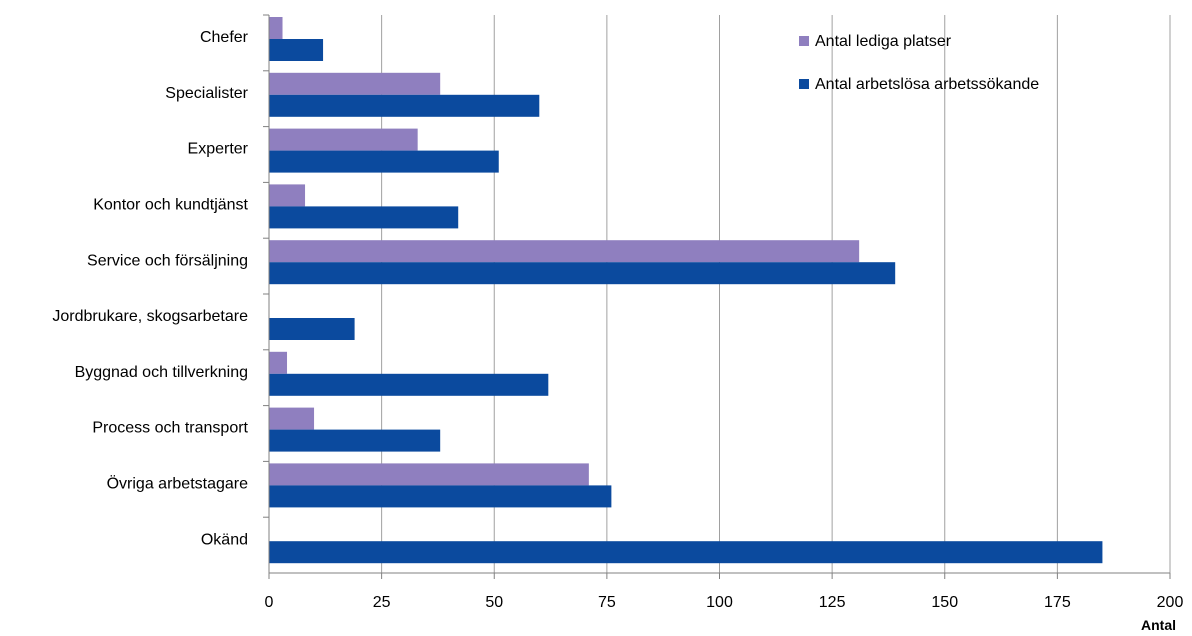  Describe the element at coordinates (607, 602) in the screenshot. I see `x-tick-label: 75` at that location.